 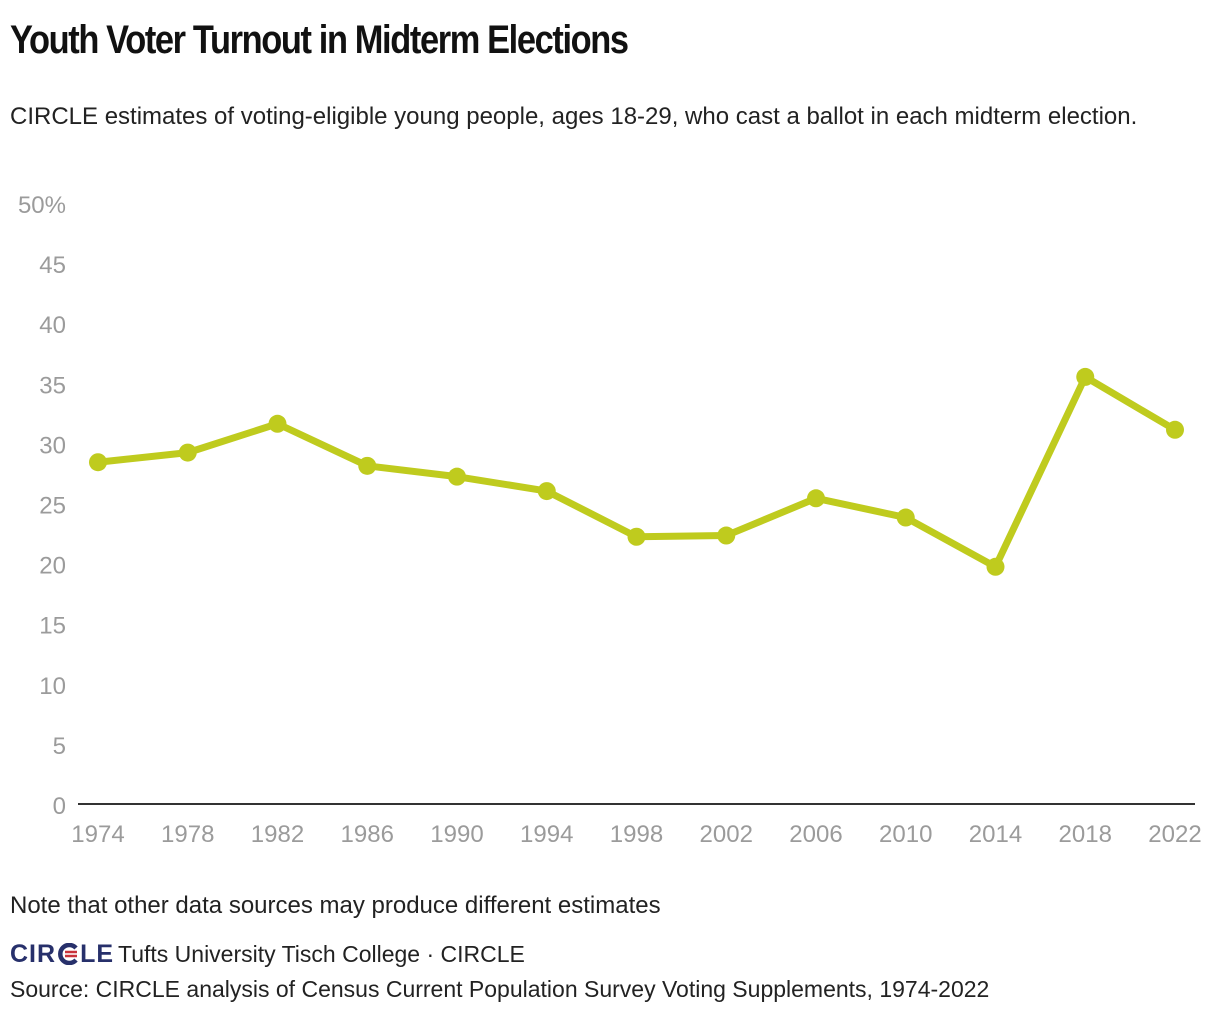 I want to click on y-tick-label: 25, so click(x=52, y=506).